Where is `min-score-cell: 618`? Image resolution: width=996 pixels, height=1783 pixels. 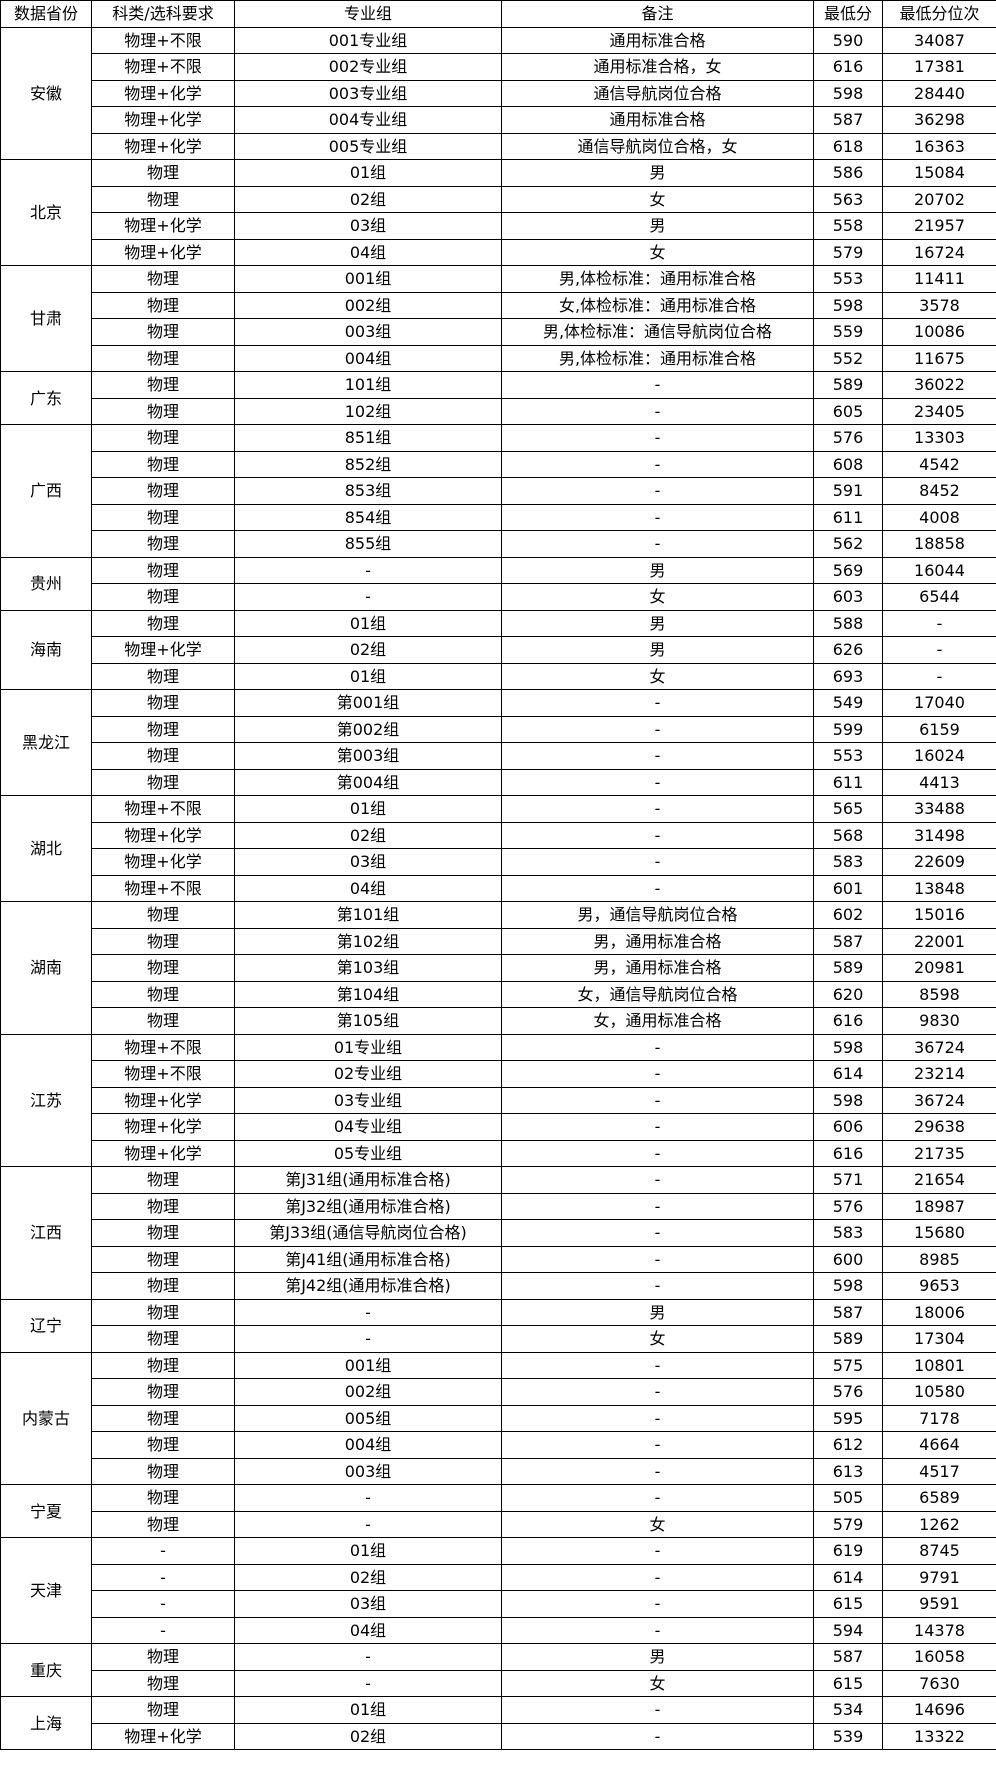
min-score-cell: 618 is located at coordinates (848, 146).